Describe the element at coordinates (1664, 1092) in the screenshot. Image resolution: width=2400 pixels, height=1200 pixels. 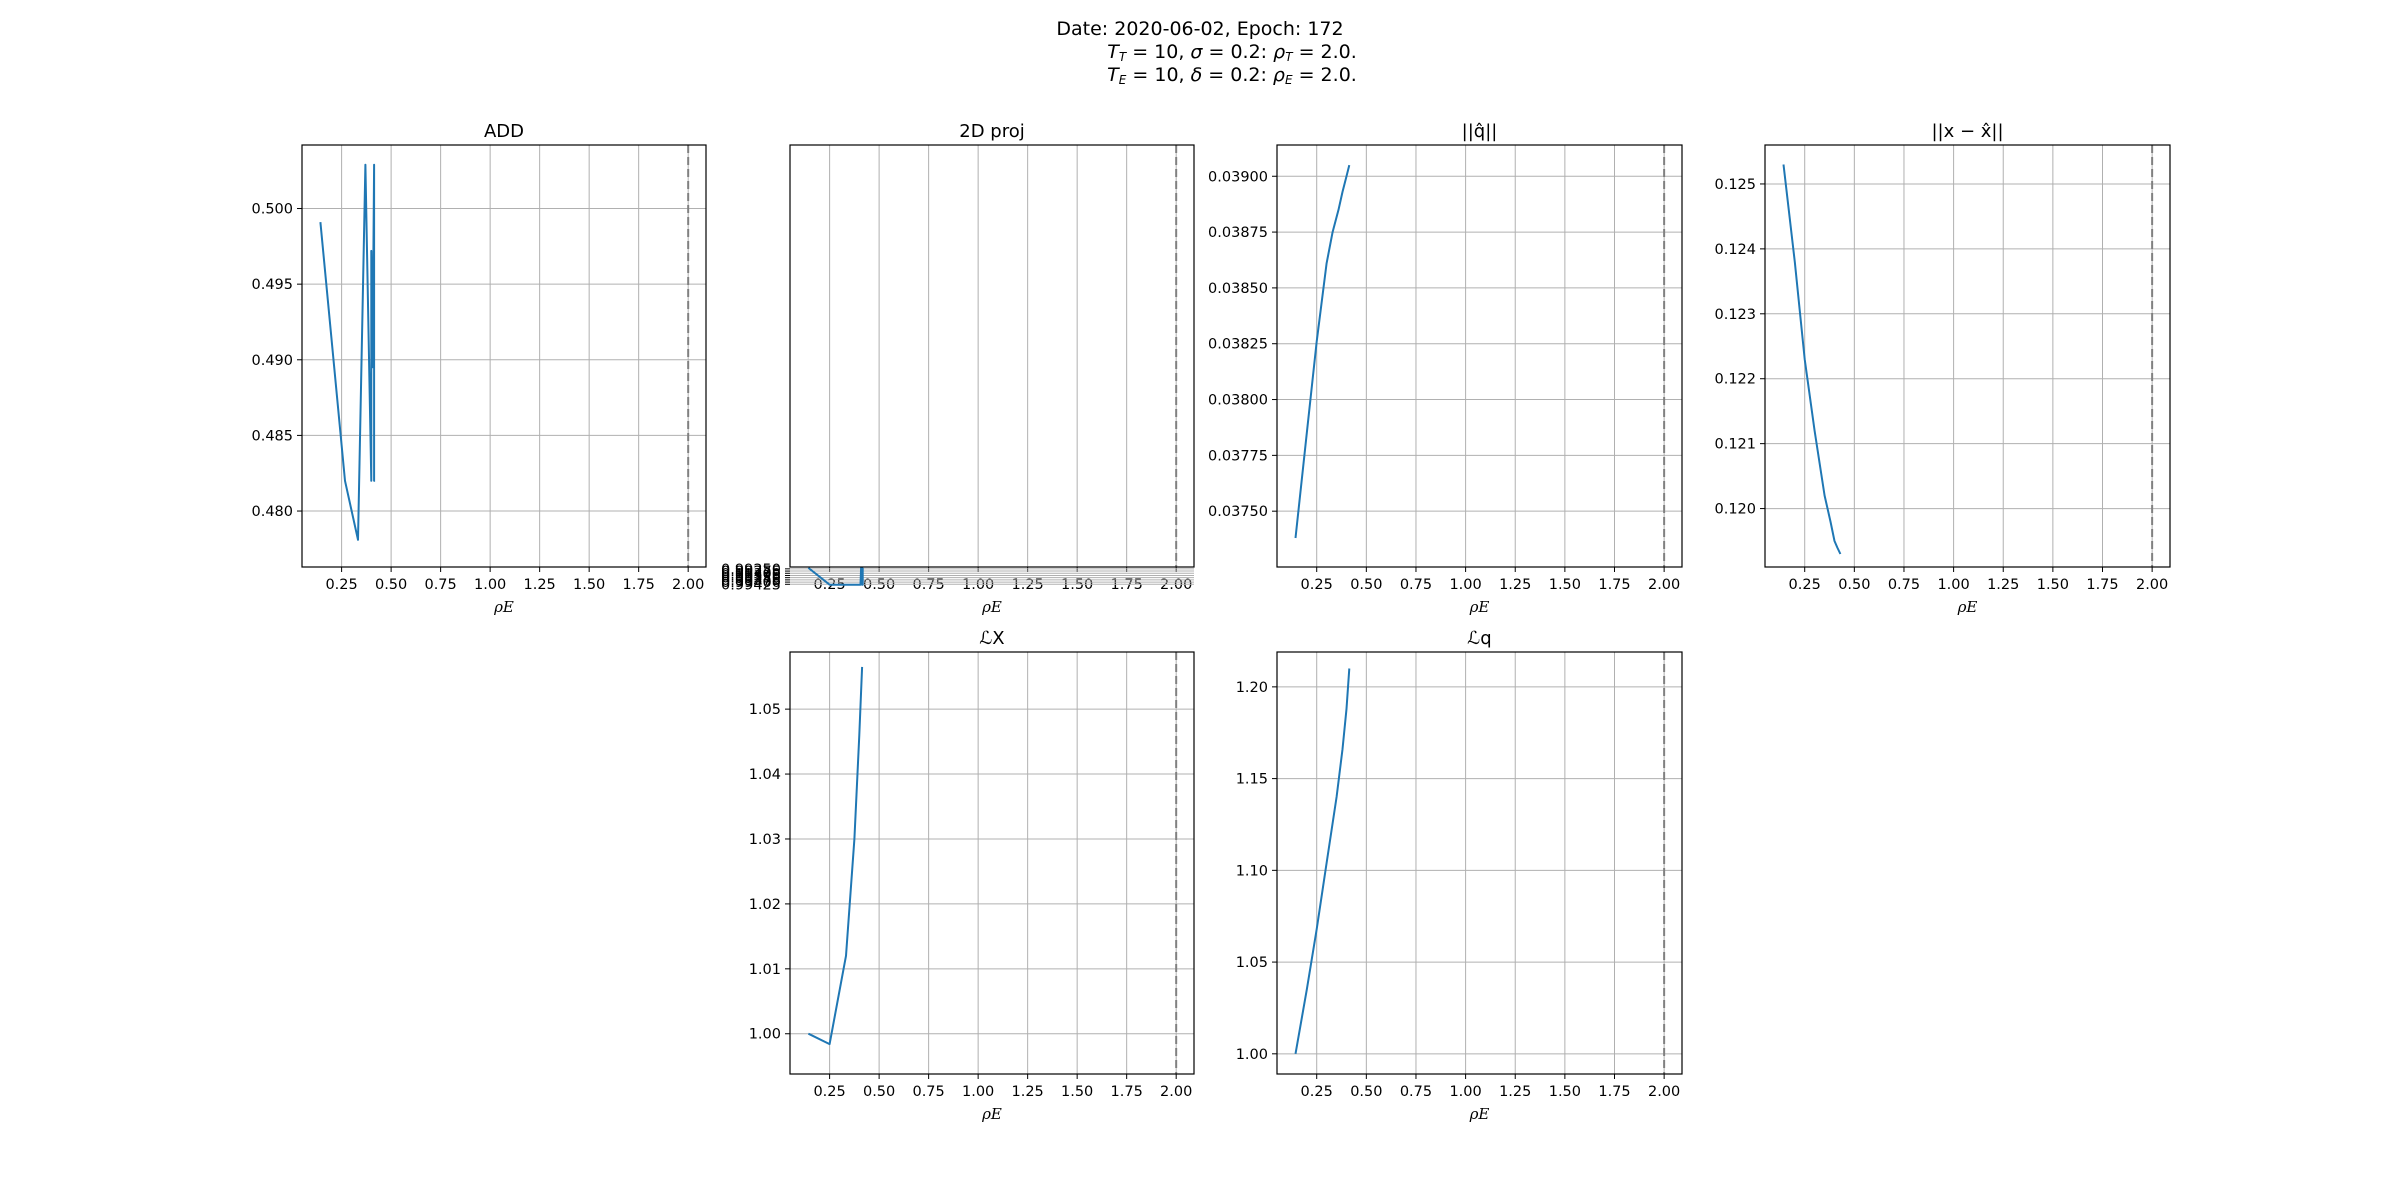
I see `loss-q-x-tick-label: 2.00` at that location.